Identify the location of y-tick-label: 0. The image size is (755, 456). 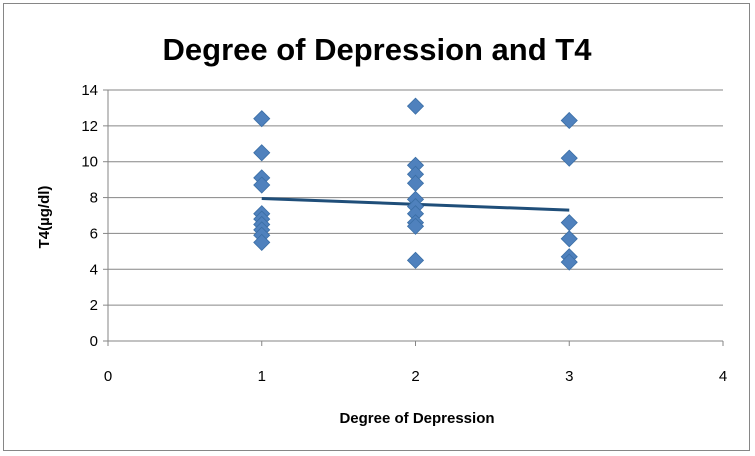
(94, 341).